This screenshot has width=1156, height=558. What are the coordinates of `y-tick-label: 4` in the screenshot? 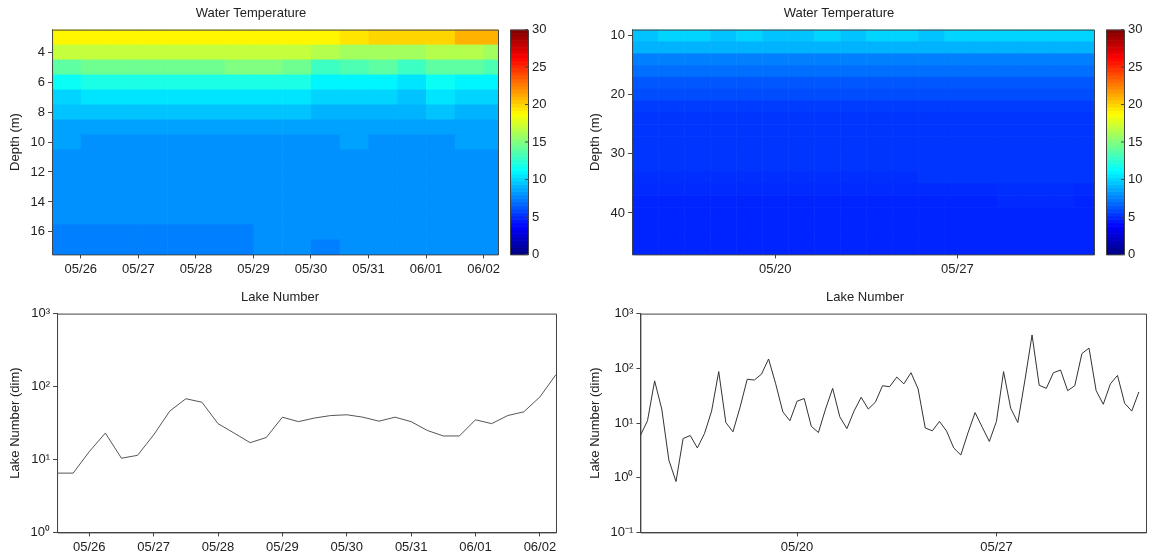 It's located at (41, 51).